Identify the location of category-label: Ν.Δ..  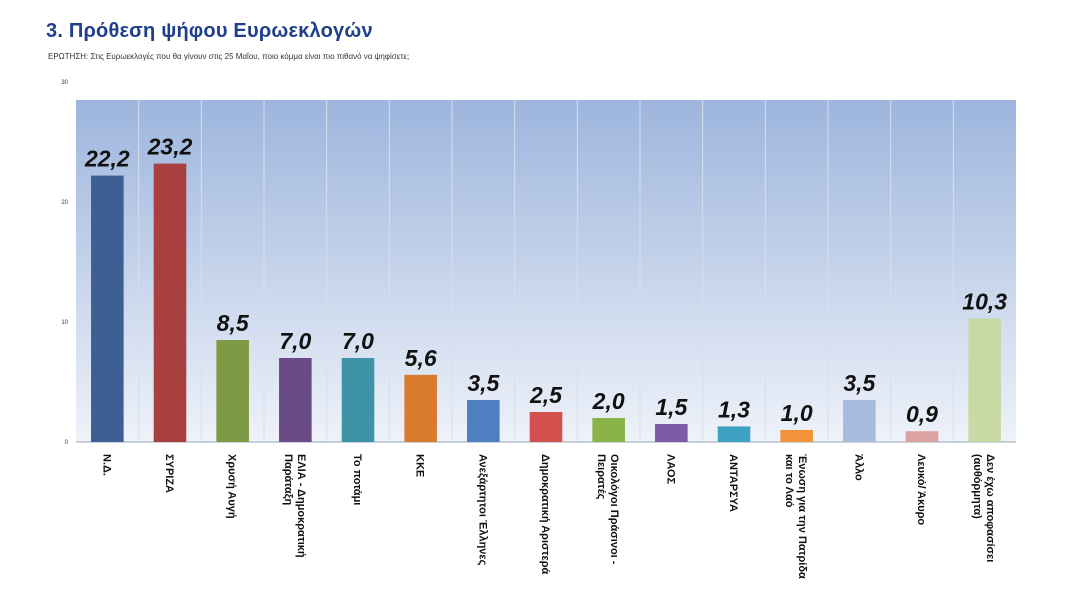
(106, 465).